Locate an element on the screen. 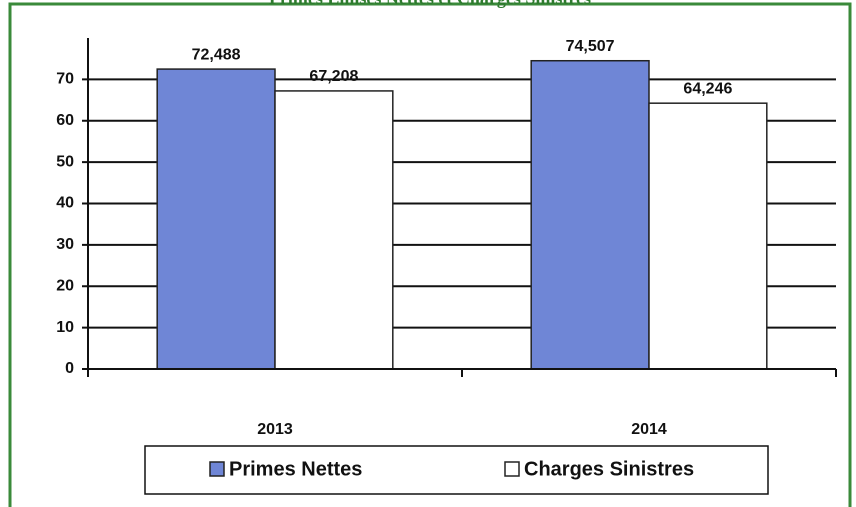 Image resolution: width=856 pixels, height=507 pixels. y-tick-label: 60 is located at coordinates (65, 120).